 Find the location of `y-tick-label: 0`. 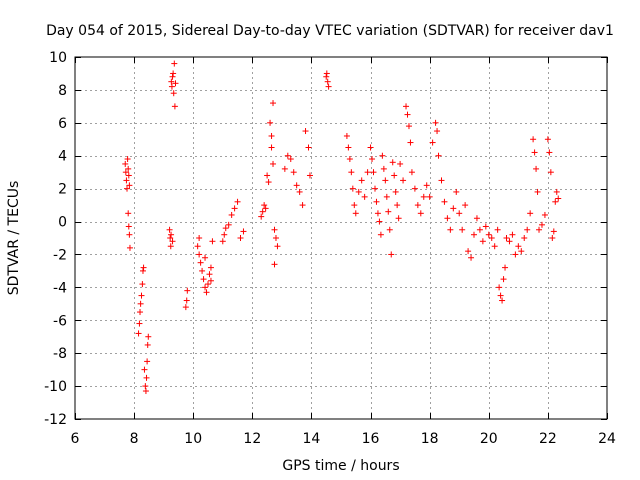

y-tick-label: 0 is located at coordinates (62, 223).